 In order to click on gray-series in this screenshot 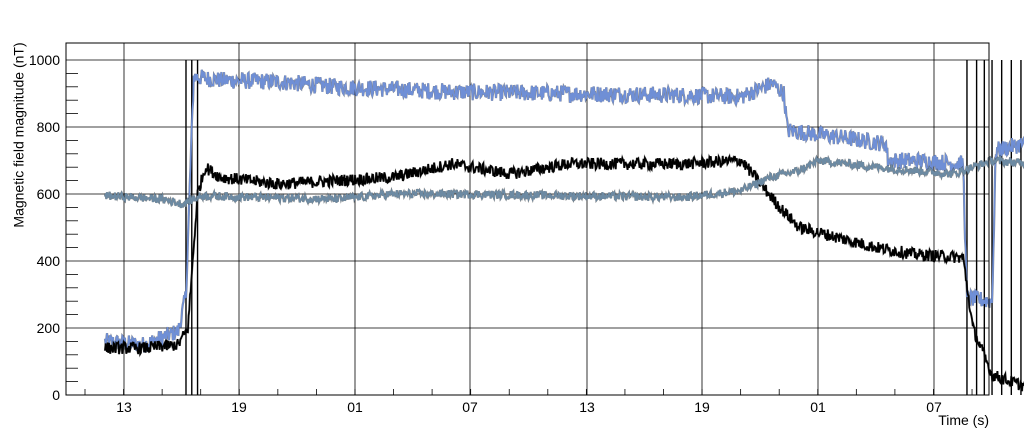, I will do `click(564, 182)`.